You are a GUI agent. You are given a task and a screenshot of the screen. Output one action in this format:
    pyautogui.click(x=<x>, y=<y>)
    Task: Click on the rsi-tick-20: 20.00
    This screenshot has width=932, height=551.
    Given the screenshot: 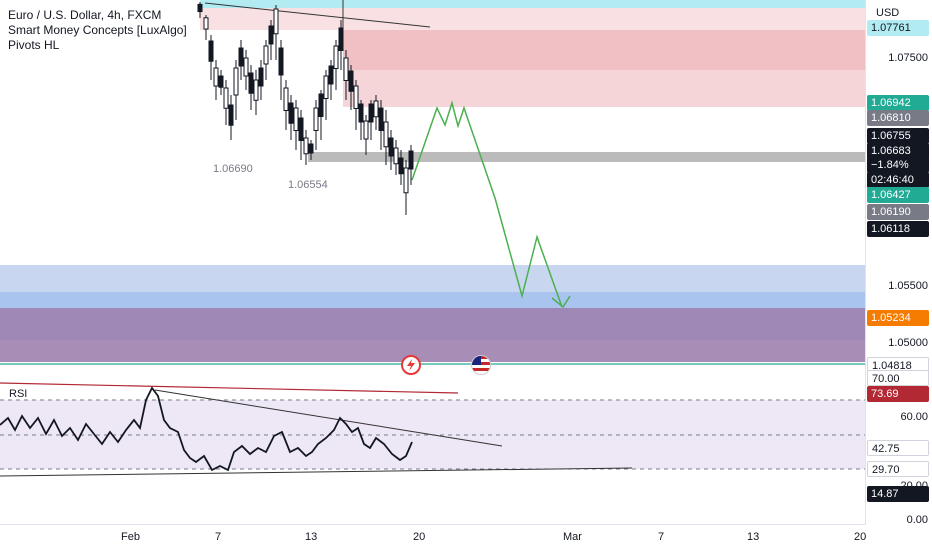 What is the action you would take?
    pyautogui.click(x=914, y=486)
    